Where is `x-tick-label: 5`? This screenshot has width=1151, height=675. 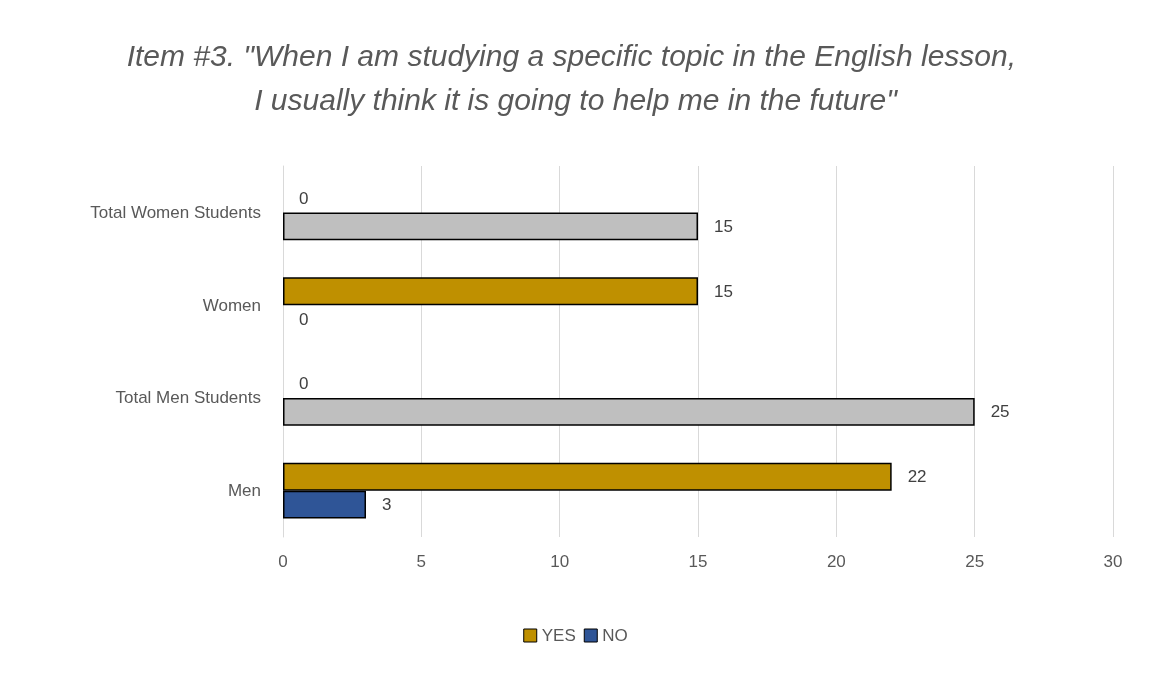
x-tick-label: 5 is located at coordinates (421, 561).